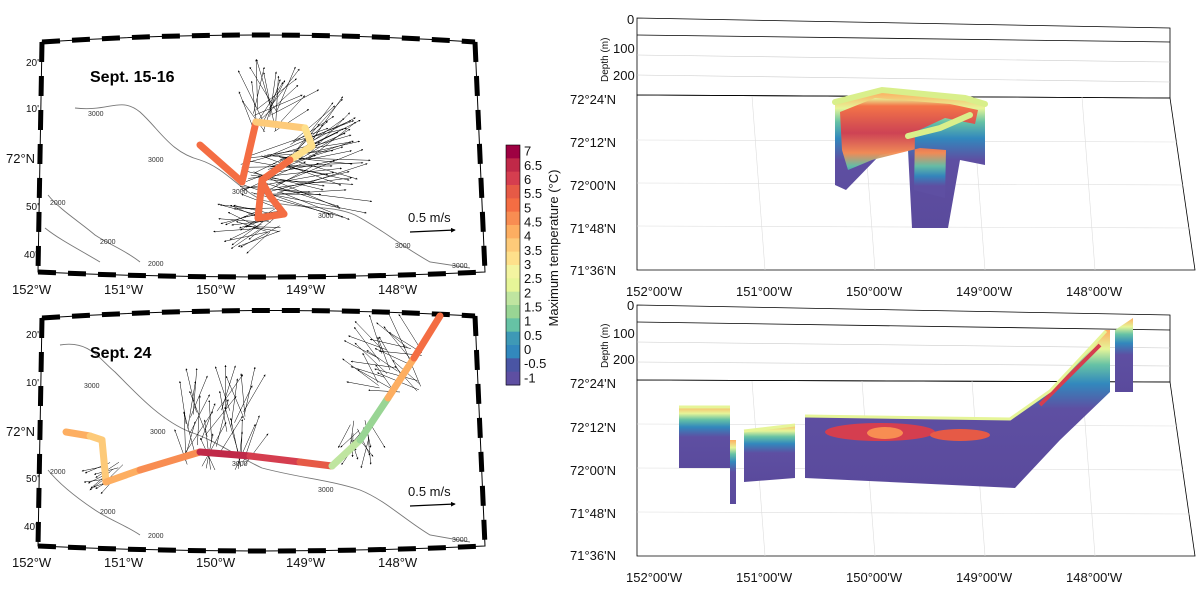 This screenshot has height=602, width=1200. I want to click on map-bottom-border-left, so click(40, 432).